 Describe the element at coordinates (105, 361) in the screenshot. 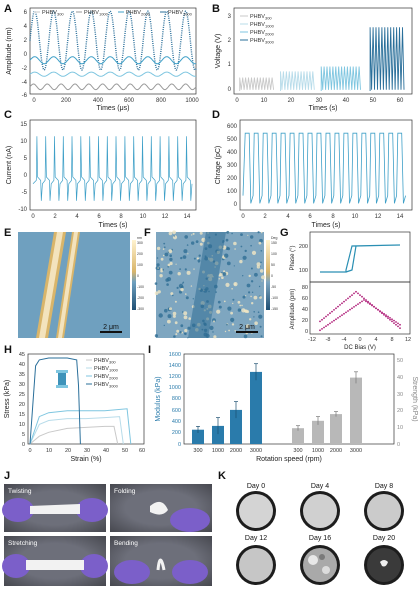

I see `panel-h-legend-1: PHBV300` at that location.